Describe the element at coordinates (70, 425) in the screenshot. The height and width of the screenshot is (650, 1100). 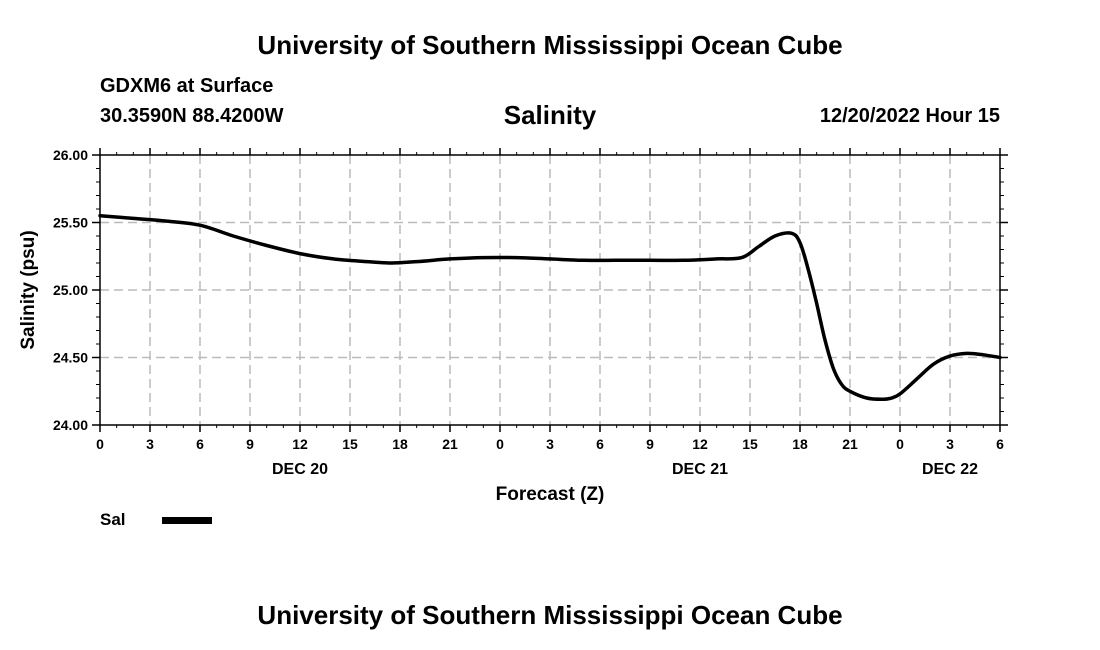
I see `y-tick-label: 24.00` at that location.